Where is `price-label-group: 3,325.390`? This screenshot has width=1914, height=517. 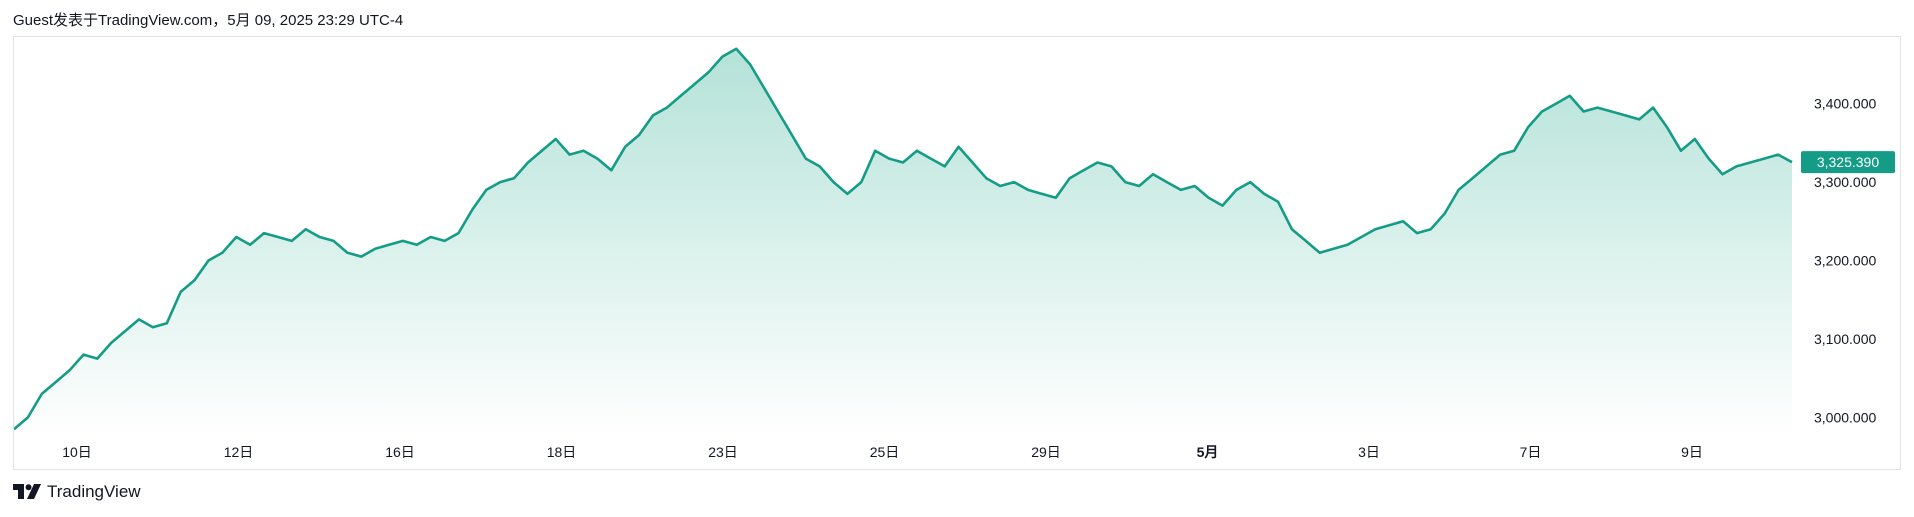 price-label-group: 3,325.390 is located at coordinates (1848, 162).